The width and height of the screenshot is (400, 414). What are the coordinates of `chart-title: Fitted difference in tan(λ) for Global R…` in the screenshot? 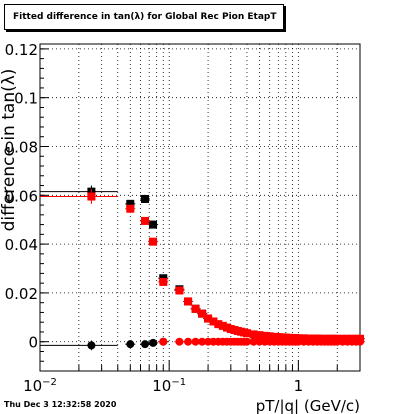 It's located at (144, 17).